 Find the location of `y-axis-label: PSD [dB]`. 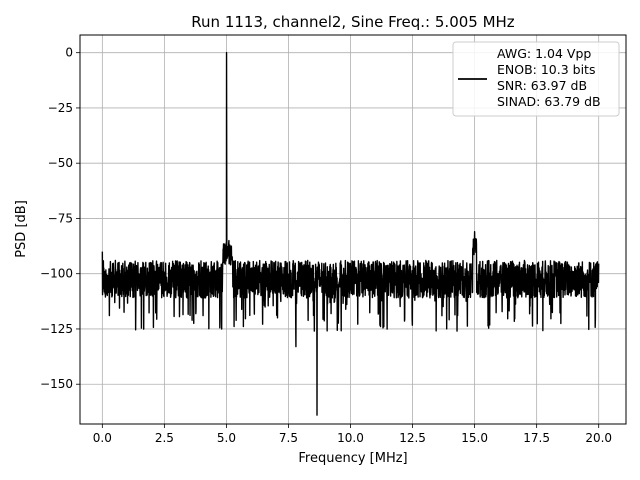

y-axis-label: PSD [dB] is located at coordinates (21, 229).